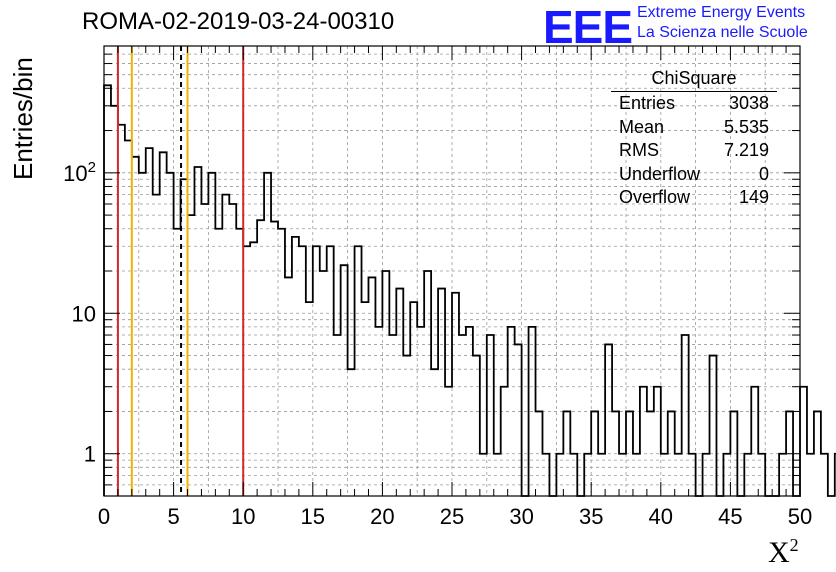 This screenshot has height=572, width=836. Describe the element at coordinates (588, 27) in the screenshot. I see `eee-logo: EEE` at that location.